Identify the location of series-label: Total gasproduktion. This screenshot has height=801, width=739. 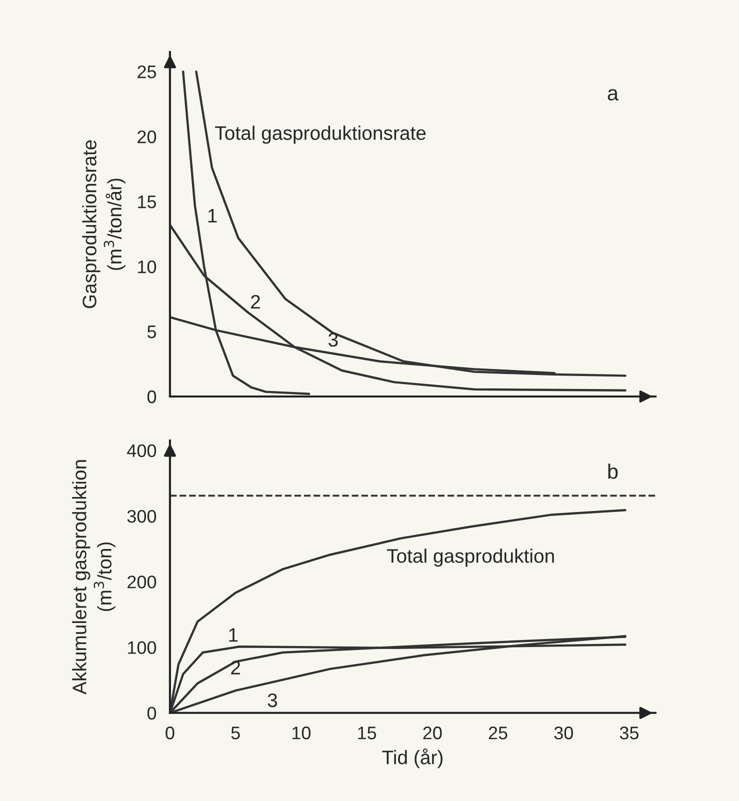
(470, 557).